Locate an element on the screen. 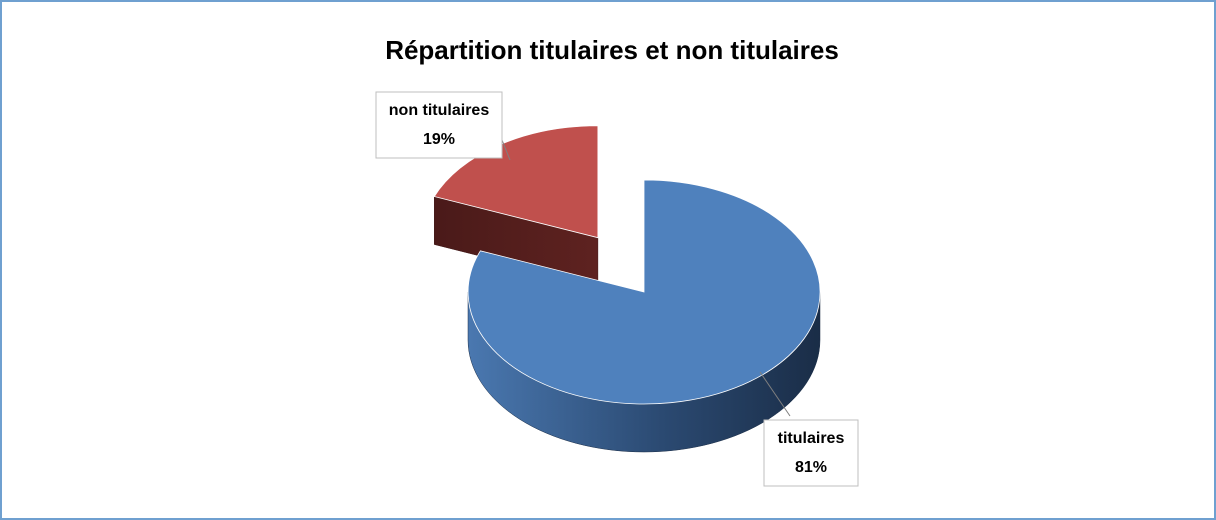 The image size is (1216, 520). data-label-name: titulaires is located at coordinates (811, 438).